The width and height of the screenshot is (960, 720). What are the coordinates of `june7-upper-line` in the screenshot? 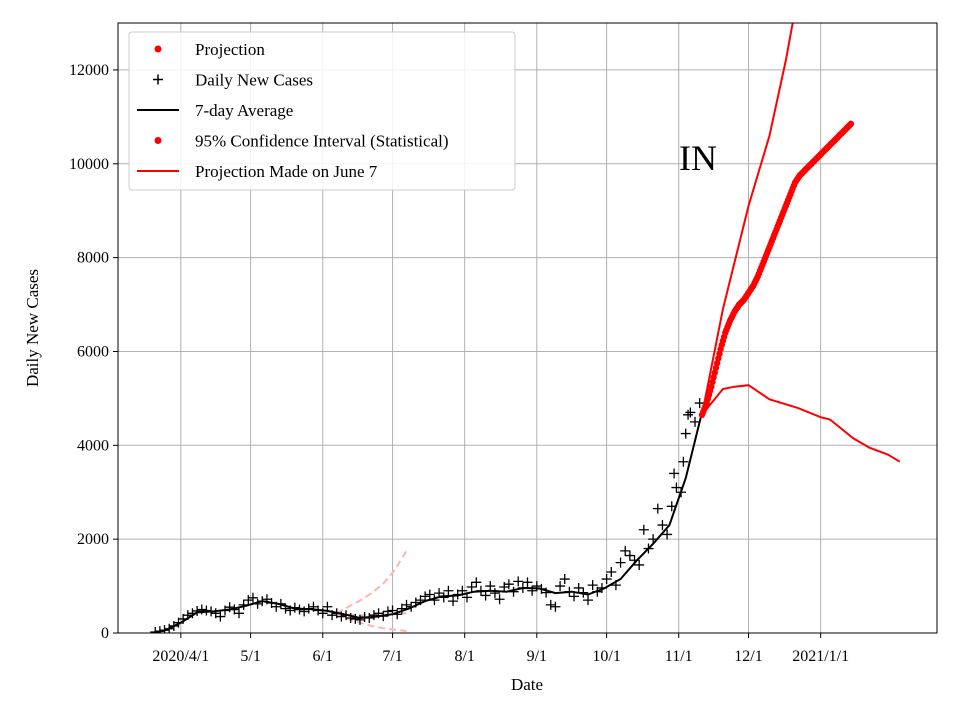 It's located at (372, 582).